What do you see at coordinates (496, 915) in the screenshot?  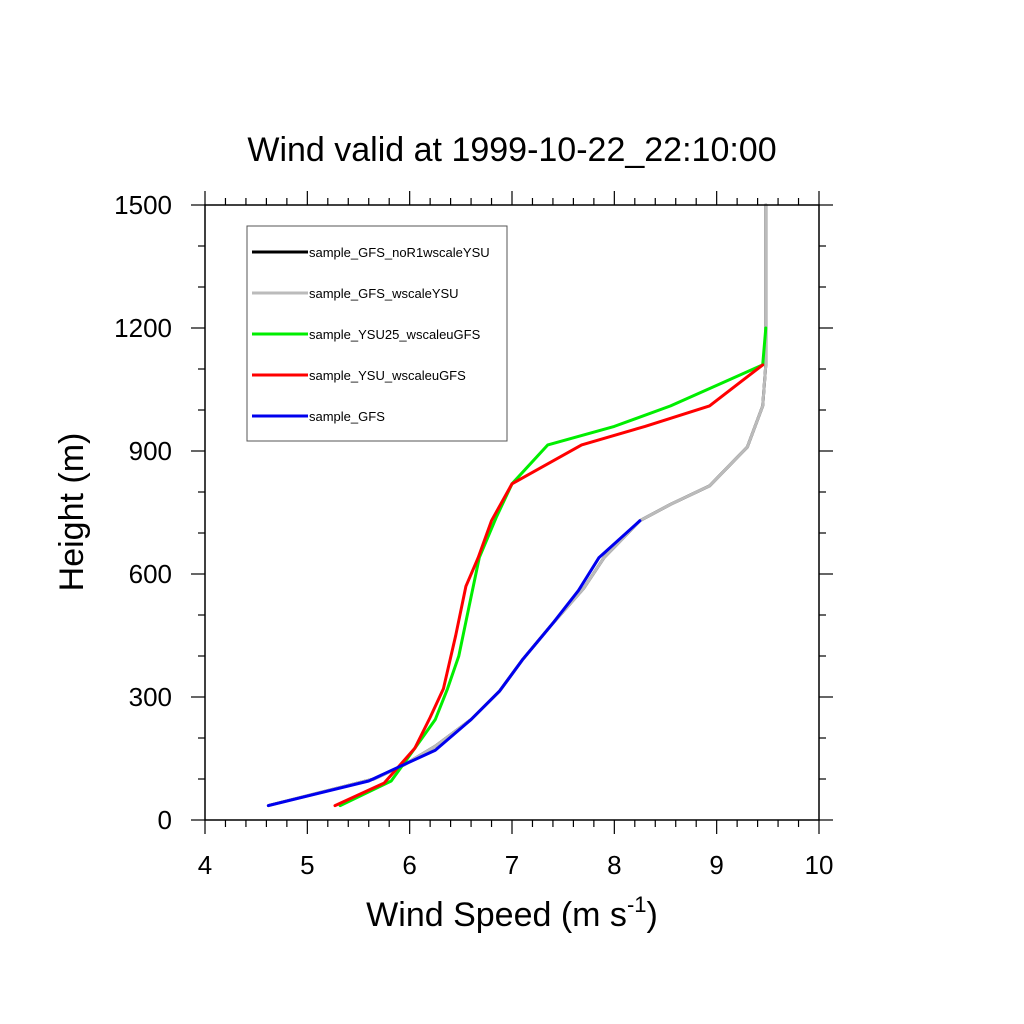 I see `x-axis-label-main: Wind Speed (m s` at bounding box center [496, 915].